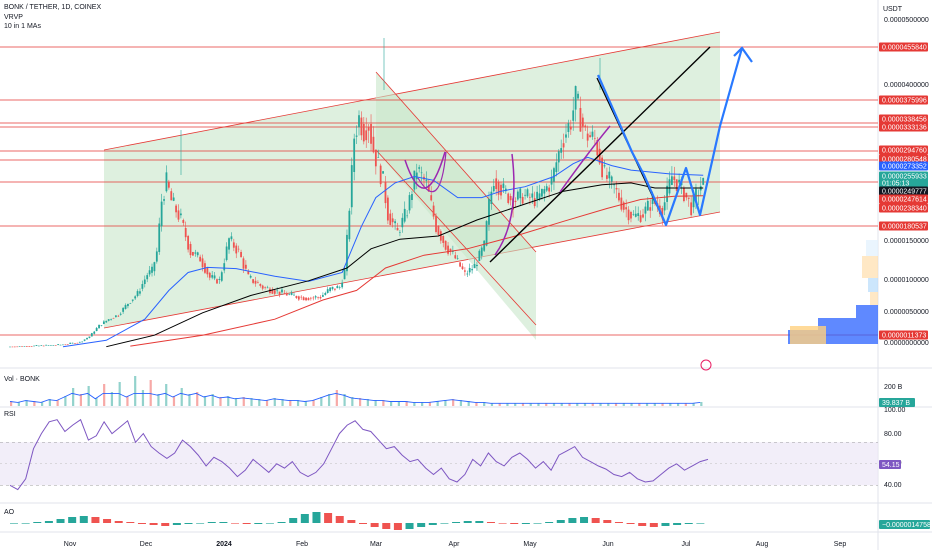 The image size is (932, 550). I want to click on x-tick-label: Apr, so click(455, 544).